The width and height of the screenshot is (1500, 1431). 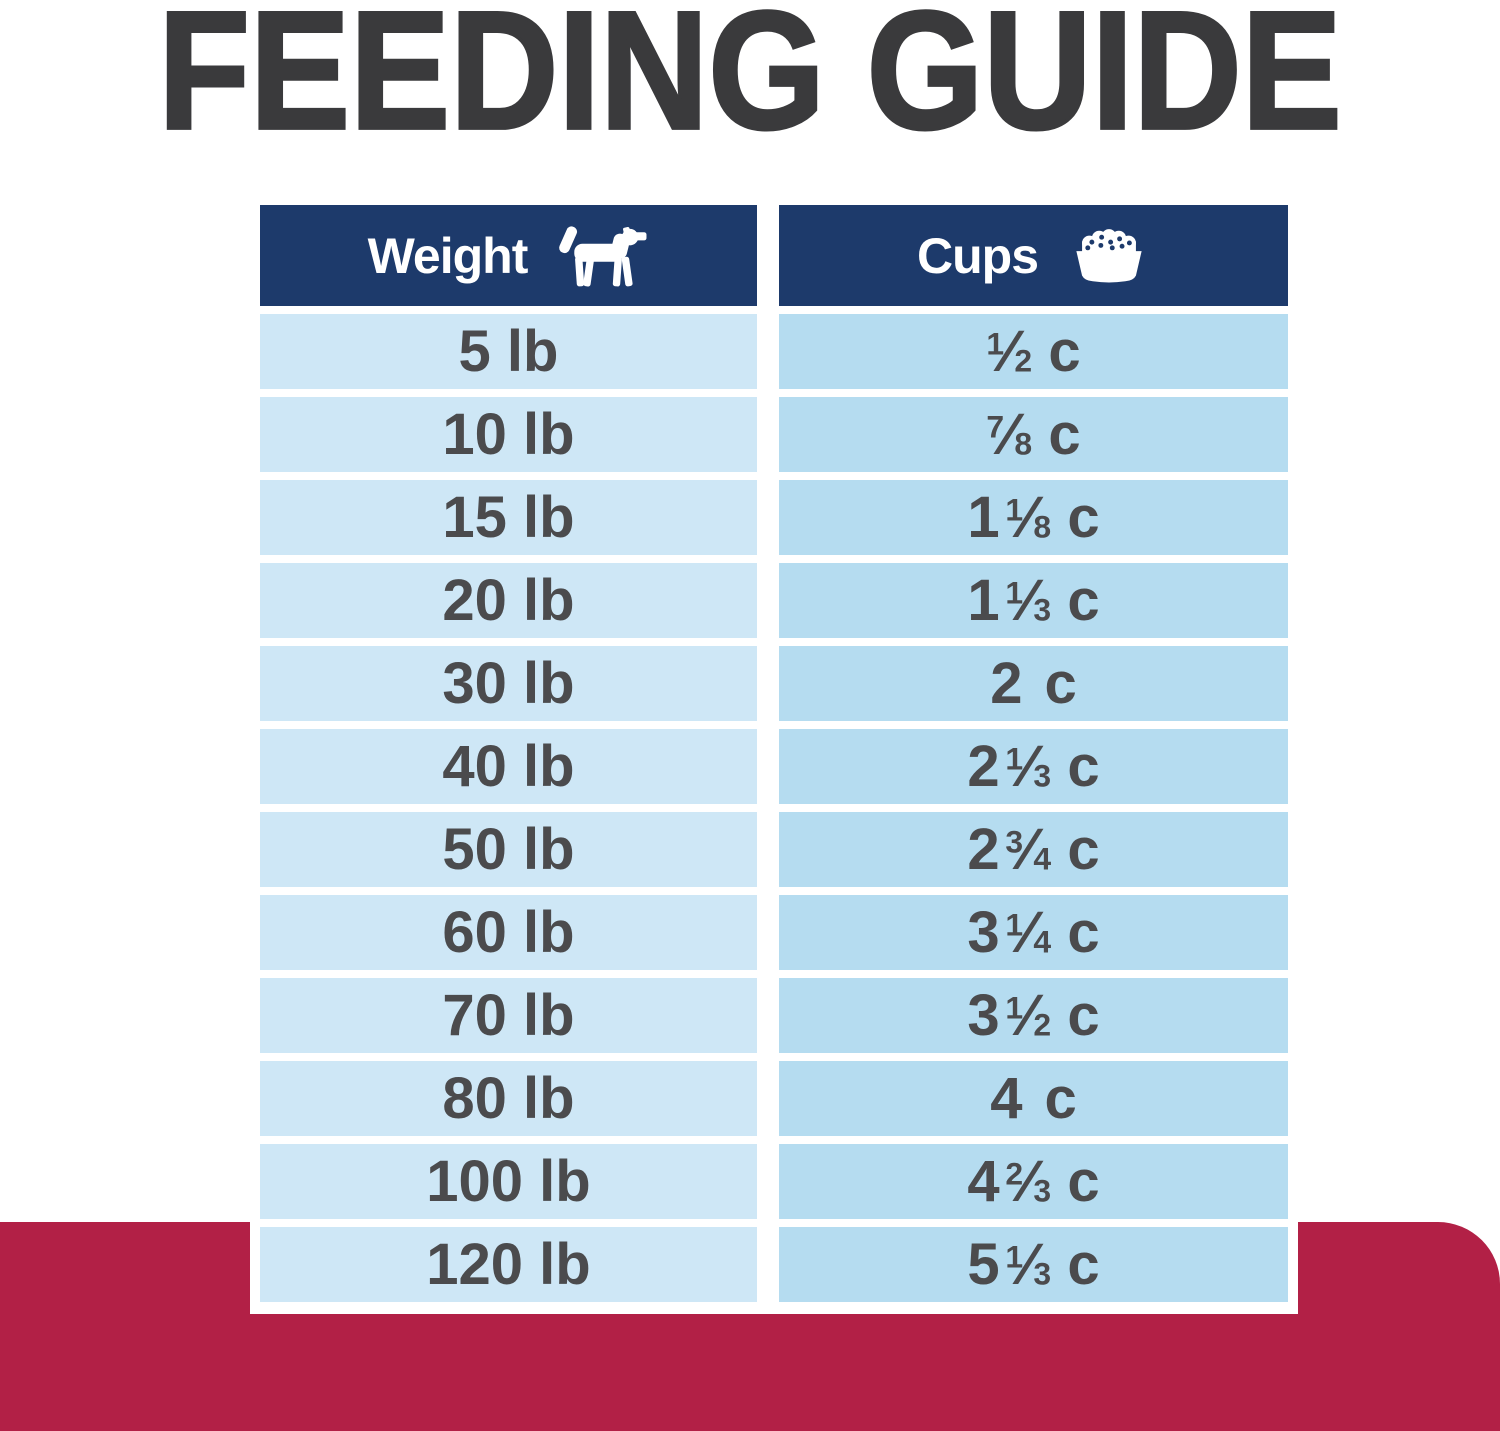 I want to click on table-row: 60 lb 3 1⁄4 c, so click(x=774, y=932).